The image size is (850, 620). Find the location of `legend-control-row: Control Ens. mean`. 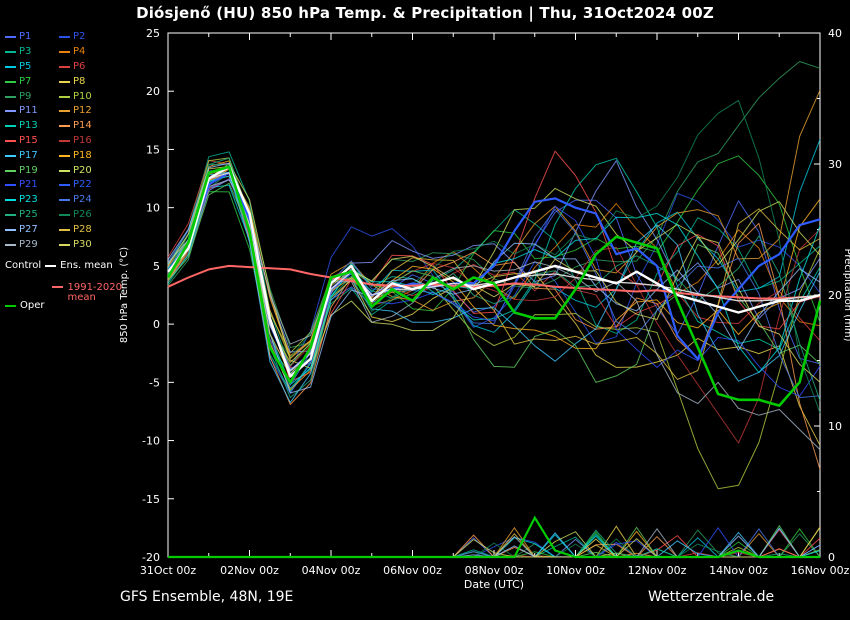

legend-control-row: Control Ens. mean is located at coordinates (81, 265).